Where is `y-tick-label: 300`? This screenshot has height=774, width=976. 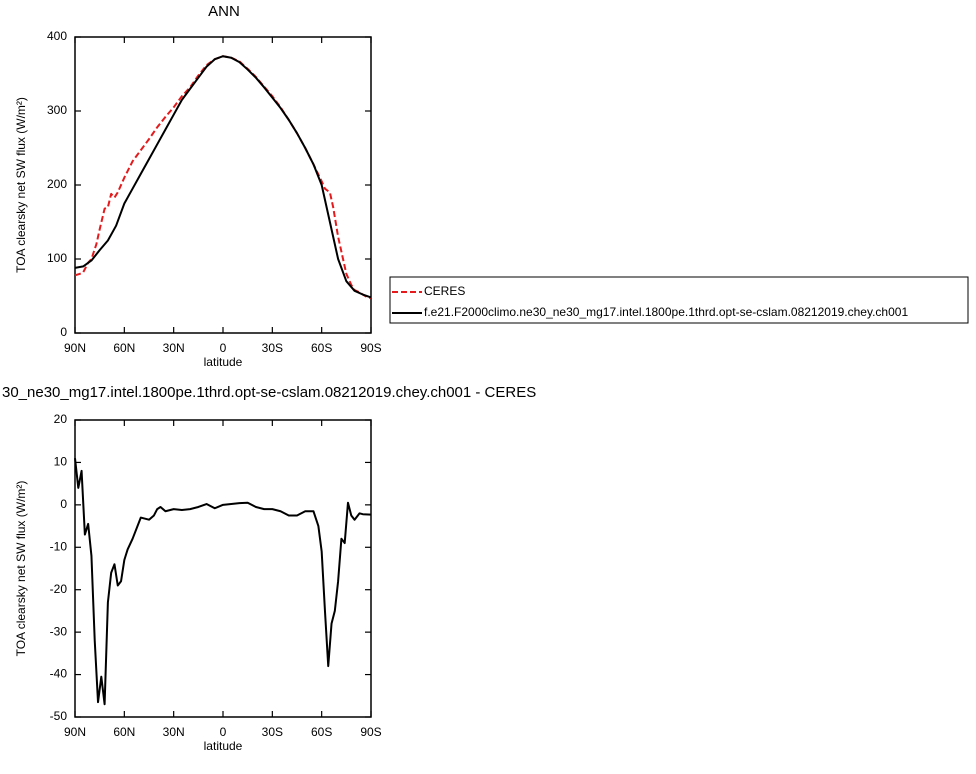 y-tick-label: 300 is located at coordinates (57, 110).